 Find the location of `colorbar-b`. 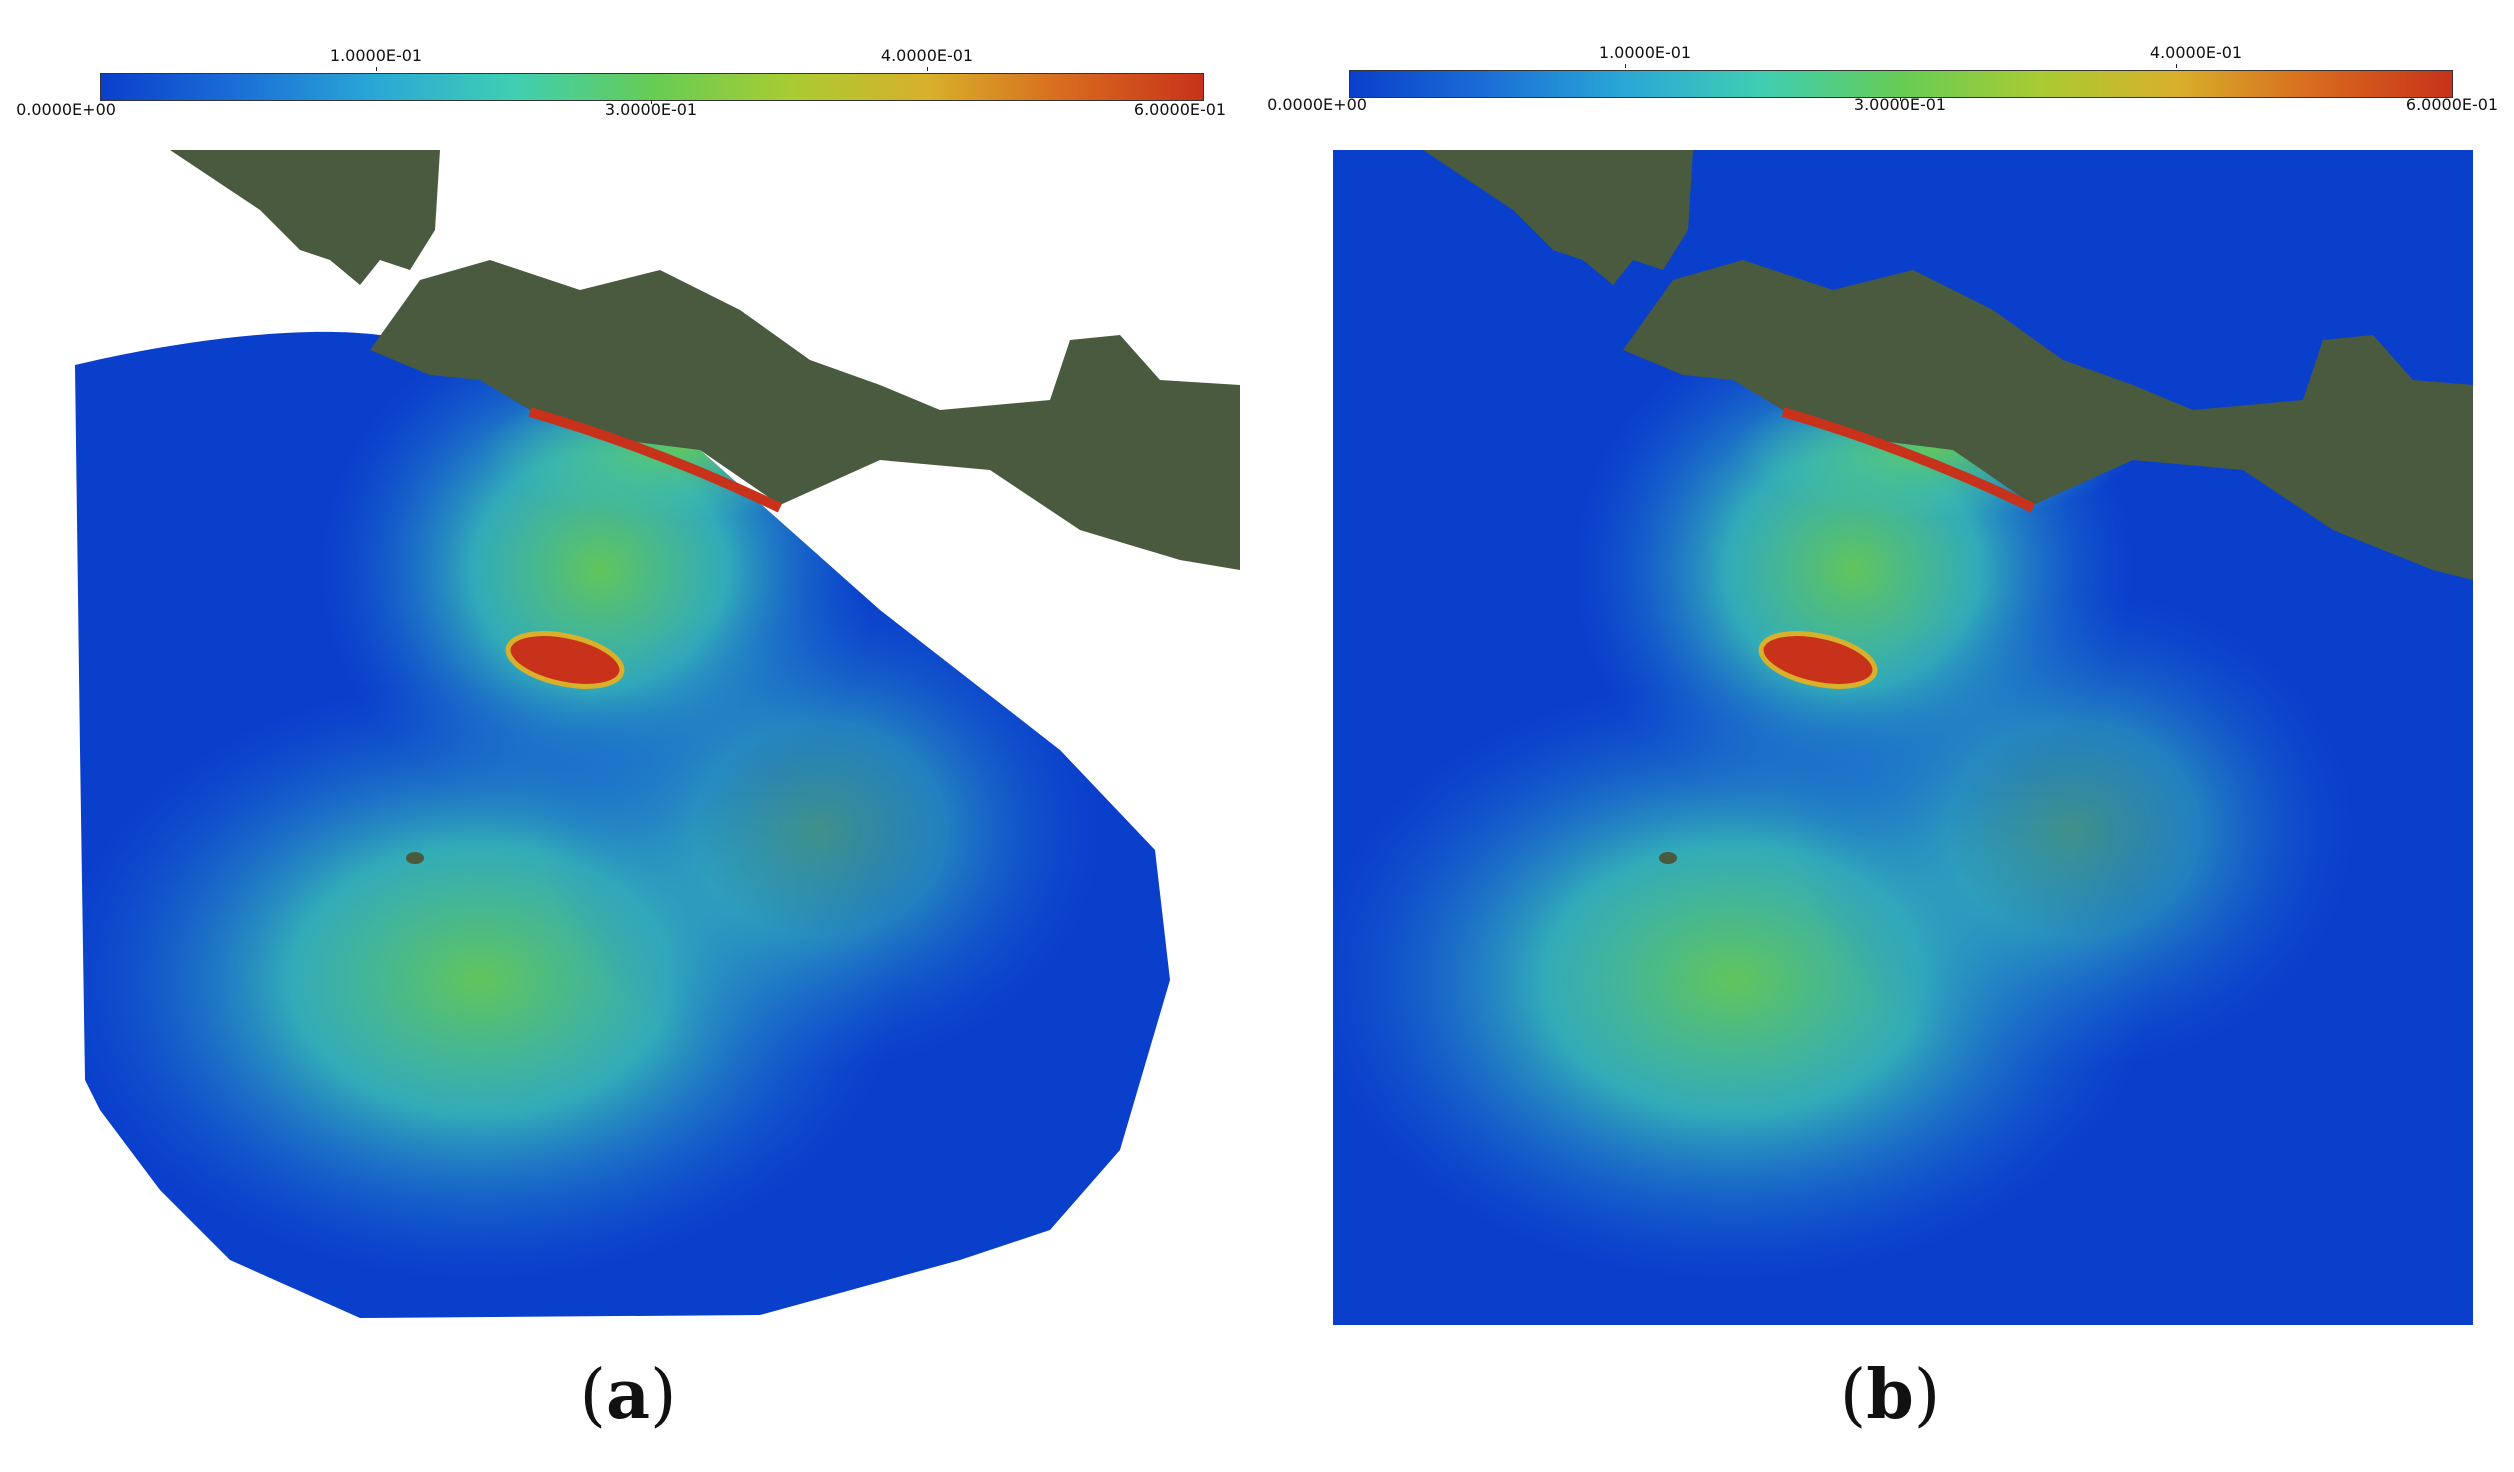

colorbar-b is located at coordinates (1901, 84).